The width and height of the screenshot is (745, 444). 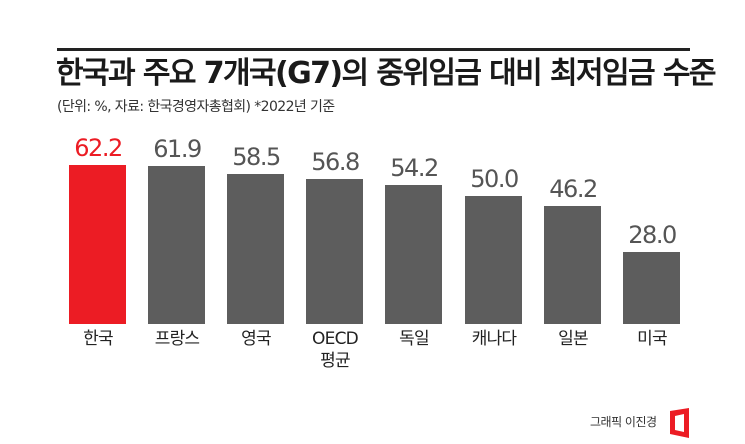 I want to click on red-frame-logo-icon, so click(x=679, y=423).